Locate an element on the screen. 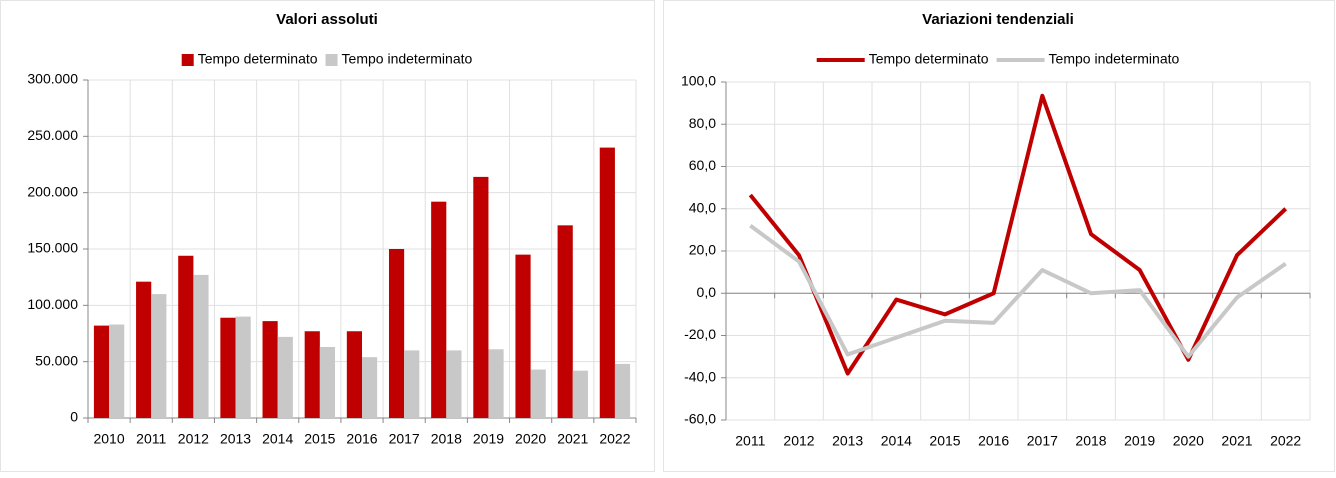  y-tick-label: 100.000 is located at coordinates (52, 304).